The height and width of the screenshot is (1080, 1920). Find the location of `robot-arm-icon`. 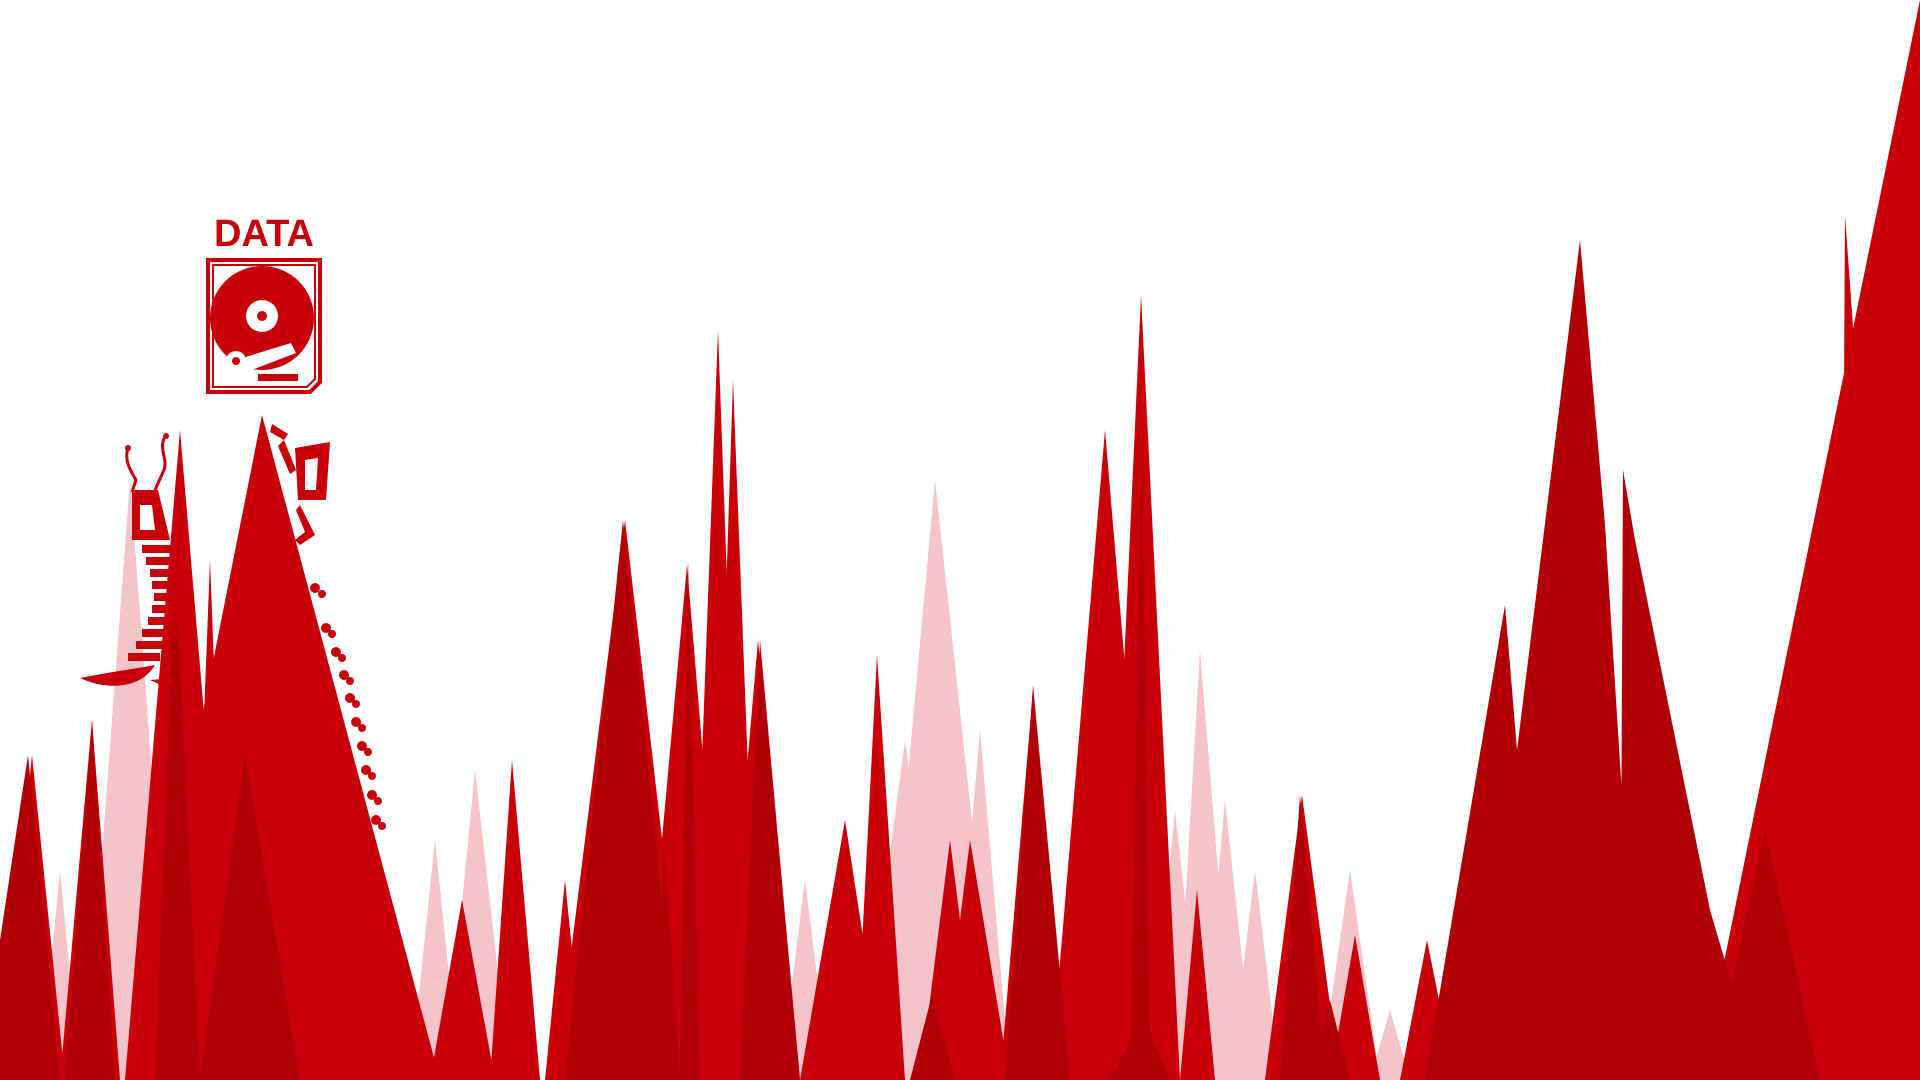

robot-arm-icon is located at coordinates (300, 484).